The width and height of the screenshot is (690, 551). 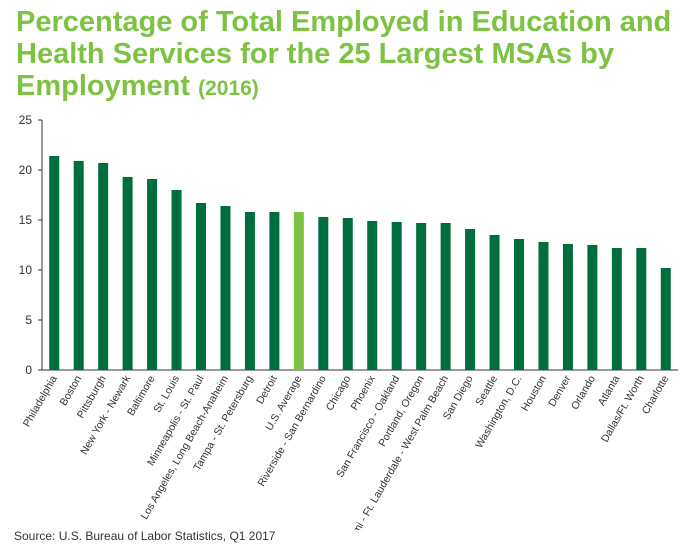 What do you see at coordinates (228, 88) in the screenshot?
I see `chart-title-year: (2016)` at bounding box center [228, 88].